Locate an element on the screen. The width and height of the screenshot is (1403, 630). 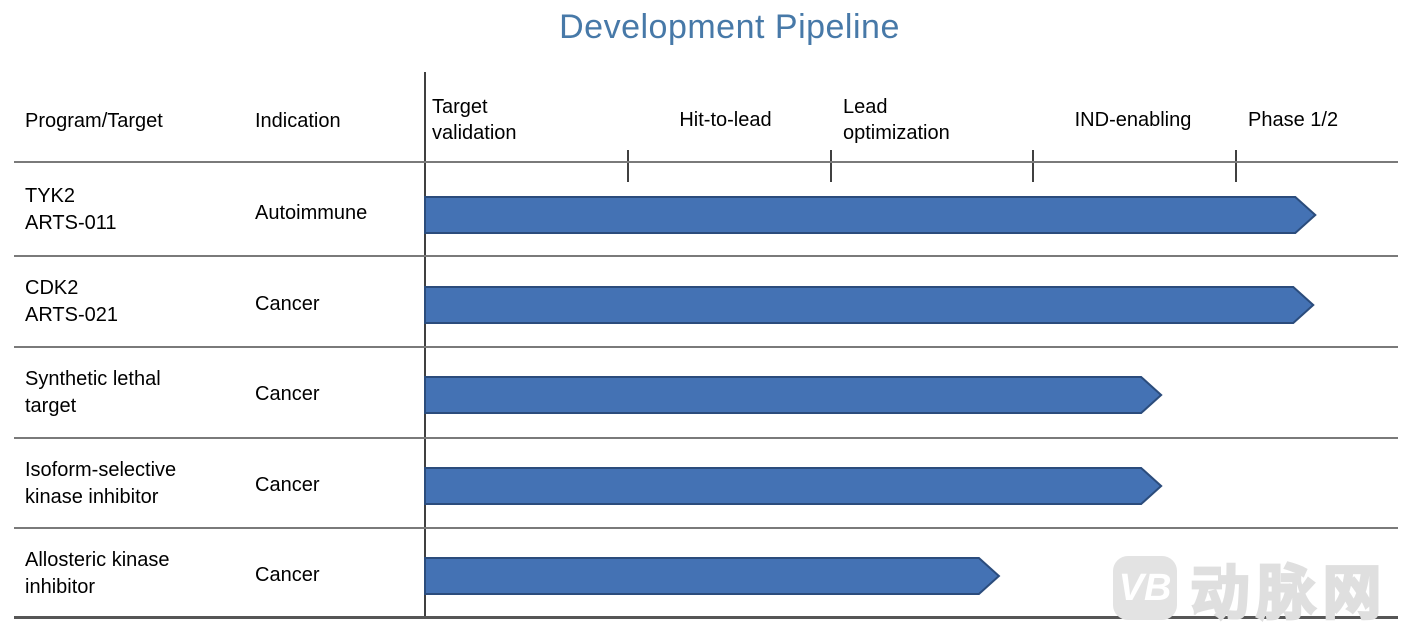
watermark-vb-logo-icon: VB is located at coordinates (1145, 588).